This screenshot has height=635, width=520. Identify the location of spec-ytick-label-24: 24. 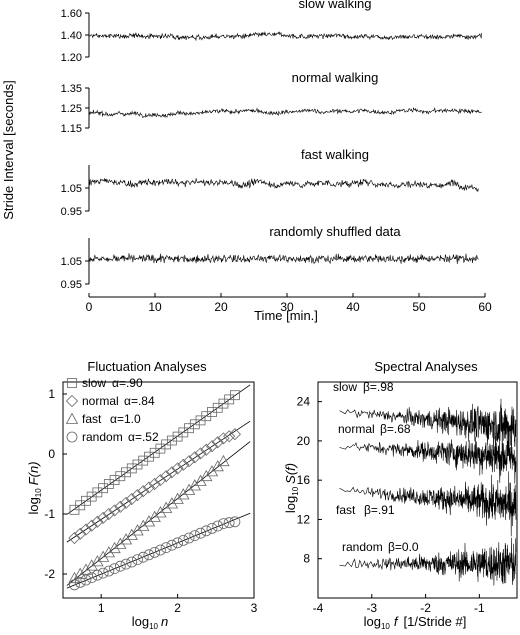
(304, 402).